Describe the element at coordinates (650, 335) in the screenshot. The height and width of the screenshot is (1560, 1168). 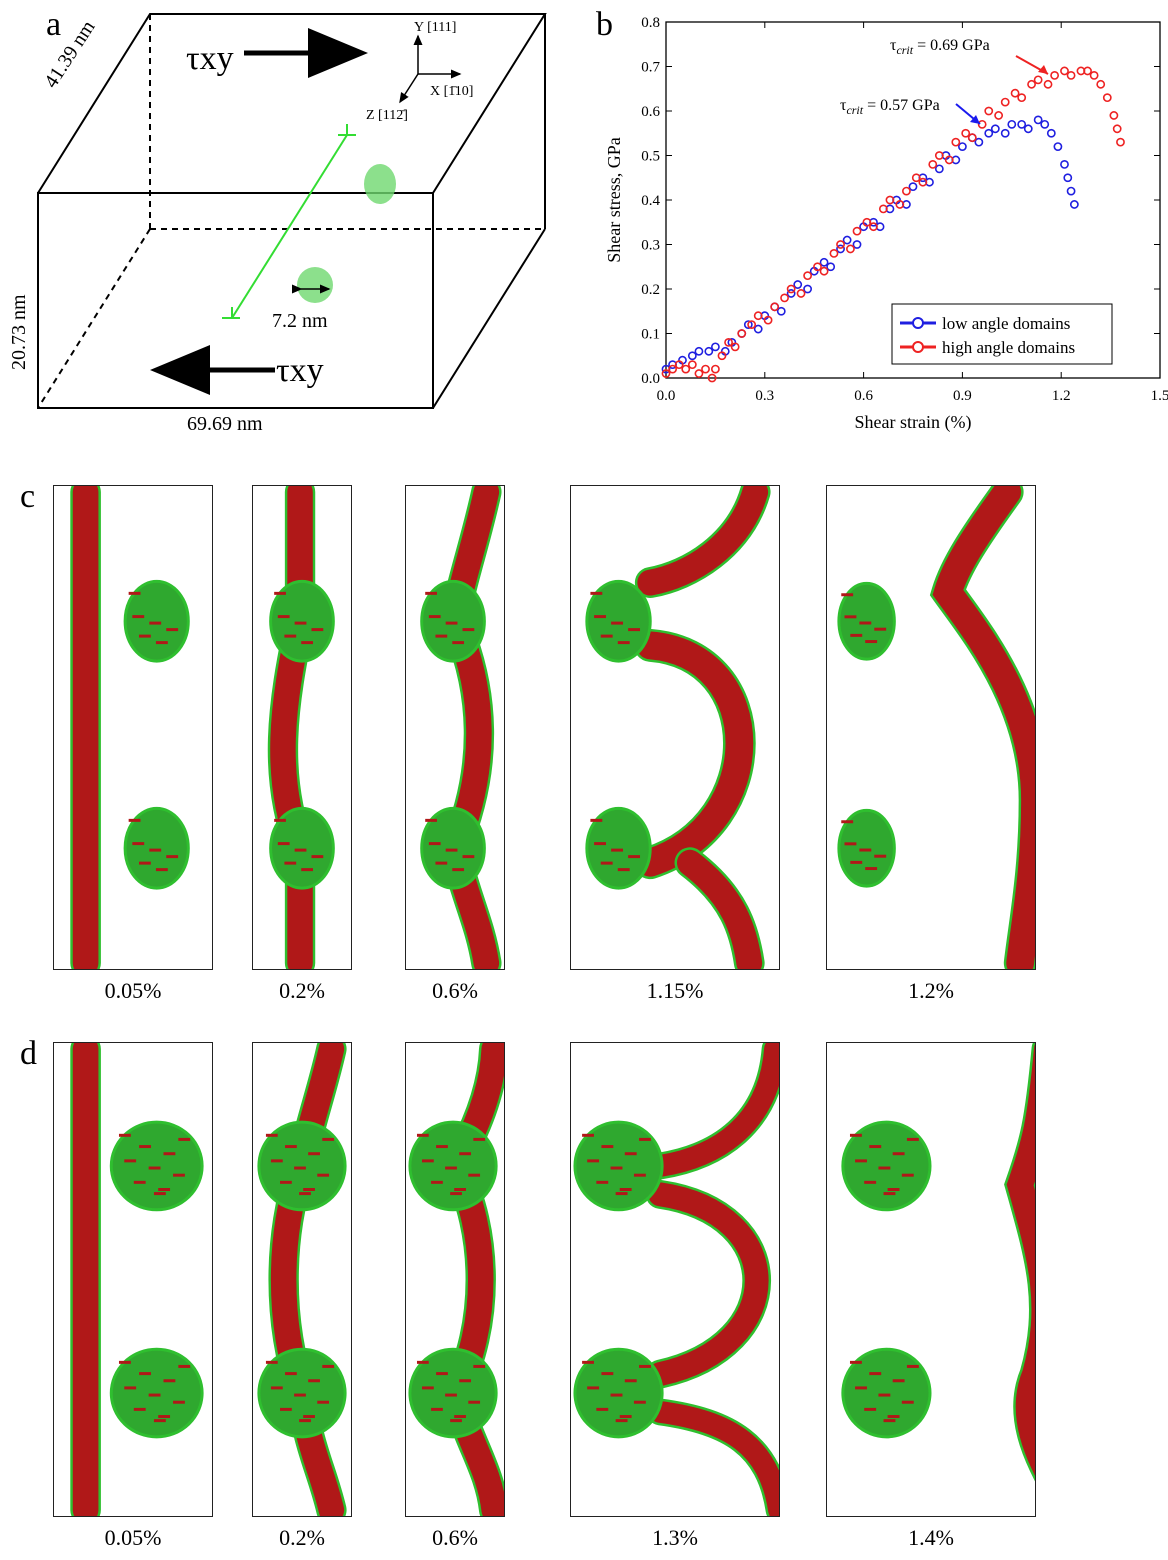
I see `y-tick-label: 0.1` at that location.